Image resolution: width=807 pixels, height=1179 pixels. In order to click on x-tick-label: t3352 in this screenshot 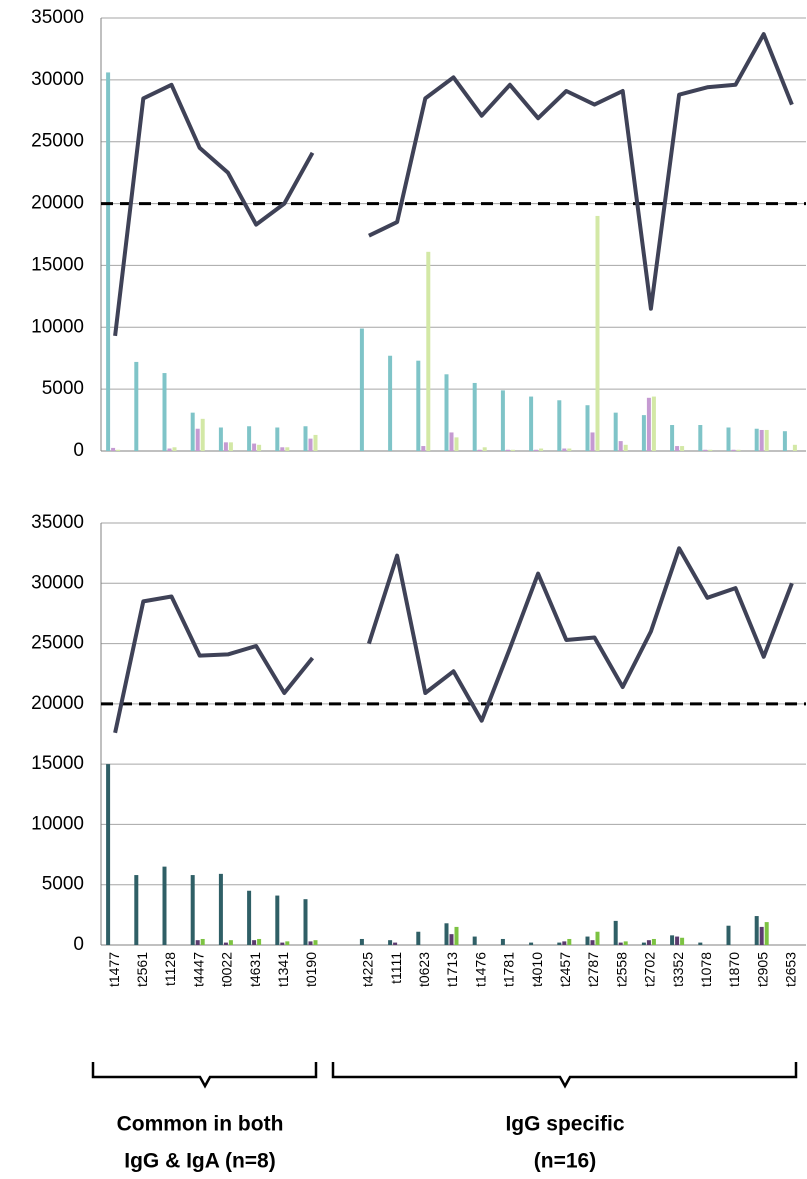, I will do `click(678, 969)`.